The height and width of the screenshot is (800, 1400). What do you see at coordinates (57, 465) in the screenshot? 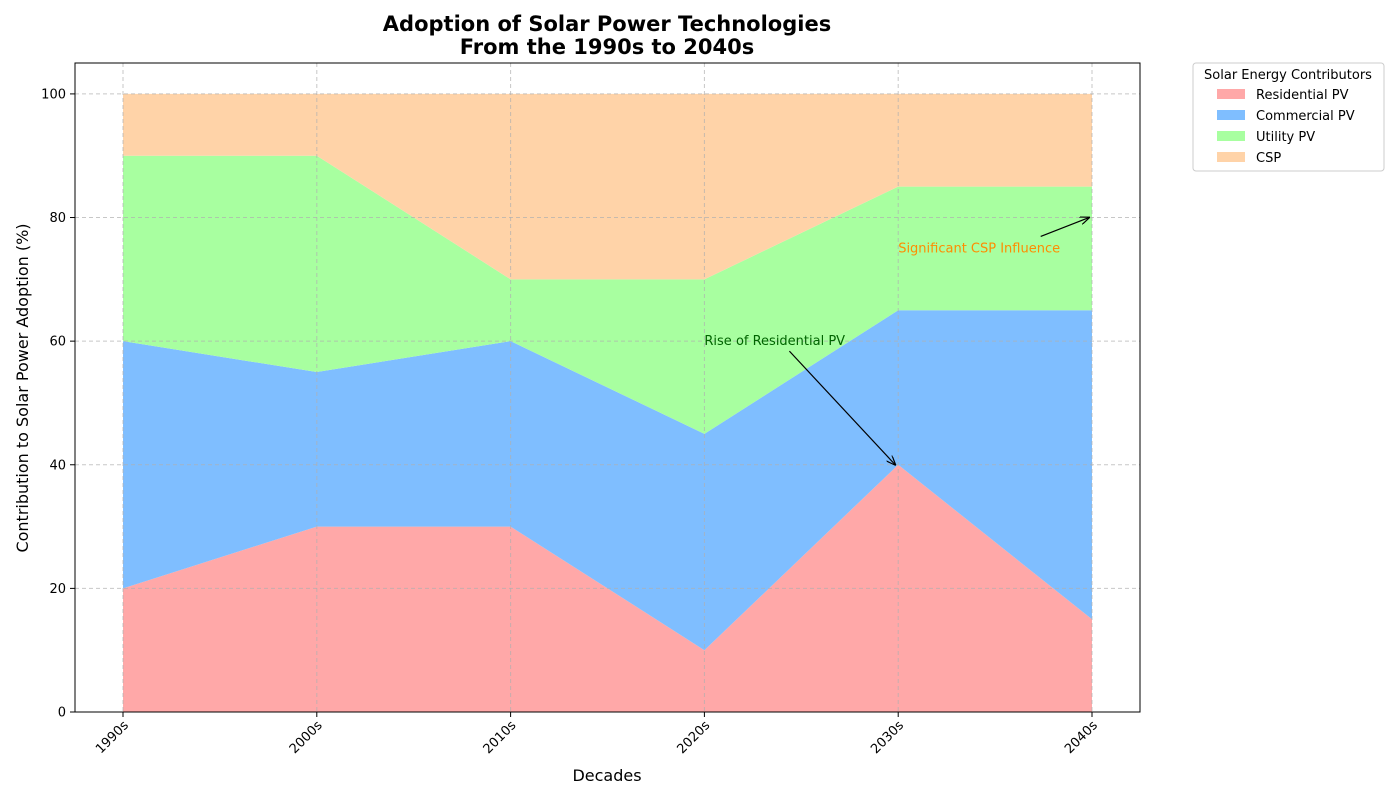
I see `y-tick-label: 40` at bounding box center [57, 465].